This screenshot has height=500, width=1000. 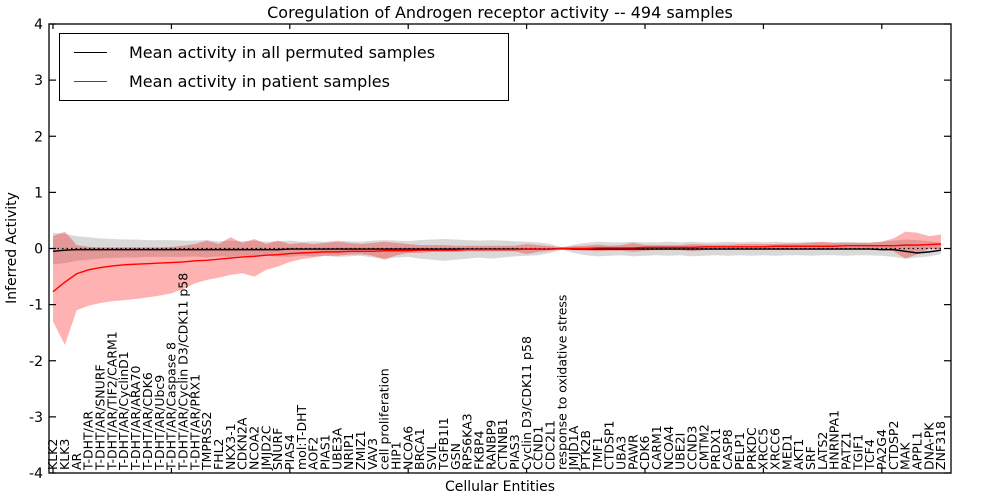 I want to click on x-tick-label: T-DHT/AR/Cyclin D3/CDK11 p58, so click(x=182, y=372).